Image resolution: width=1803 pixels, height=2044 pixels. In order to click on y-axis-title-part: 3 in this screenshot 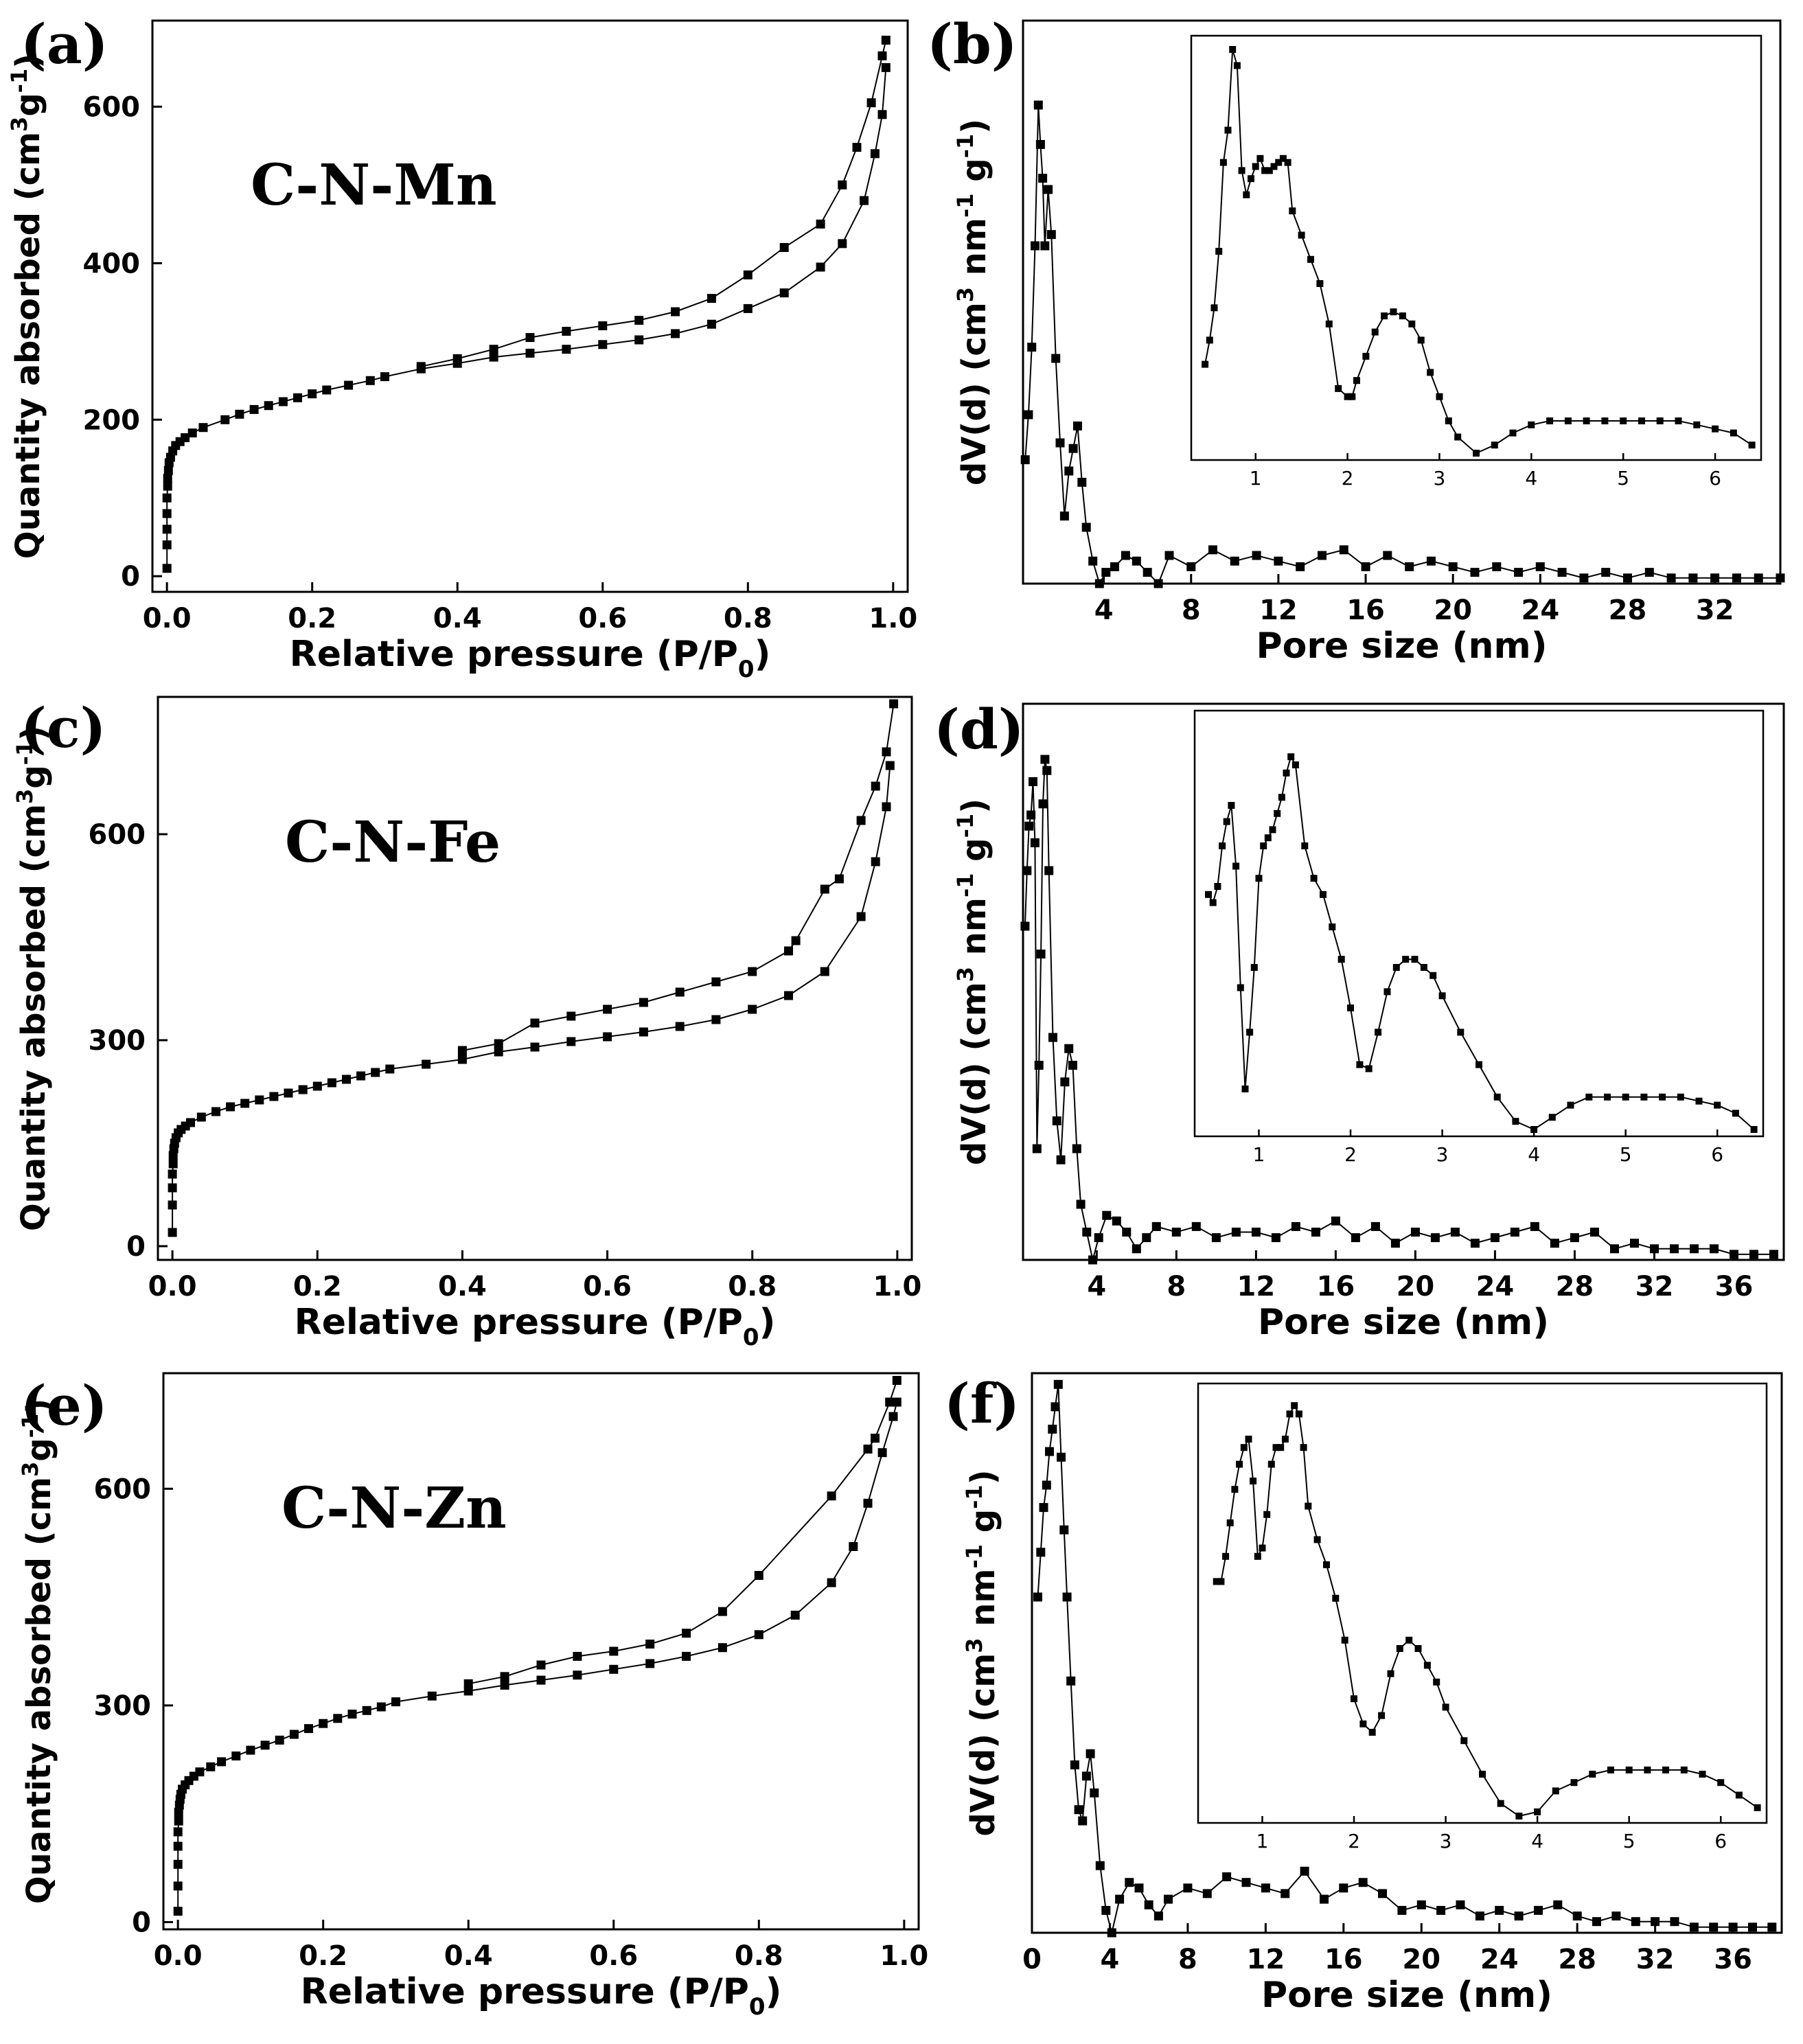, I will do `click(965, 294)`.